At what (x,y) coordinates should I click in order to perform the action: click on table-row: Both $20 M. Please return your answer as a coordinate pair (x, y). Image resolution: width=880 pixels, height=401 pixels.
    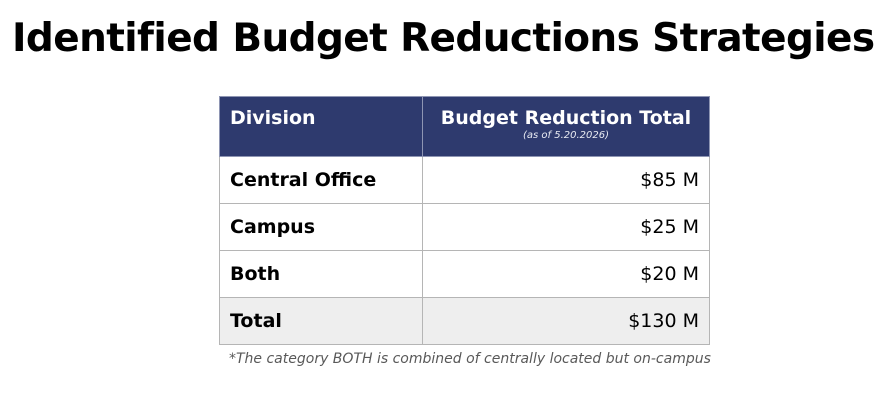
    Looking at the image, I should click on (464, 274).